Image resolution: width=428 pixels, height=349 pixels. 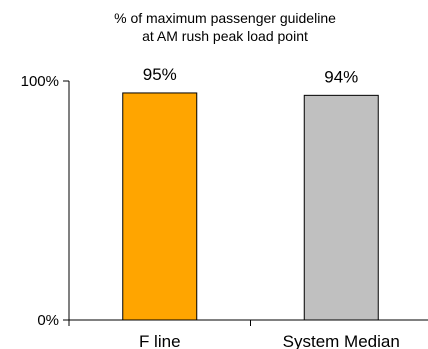 What do you see at coordinates (225, 18) in the screenshot?
I see `chart-title-line-1: % of maximum passenger guideline` at bounding box center [225, 18].